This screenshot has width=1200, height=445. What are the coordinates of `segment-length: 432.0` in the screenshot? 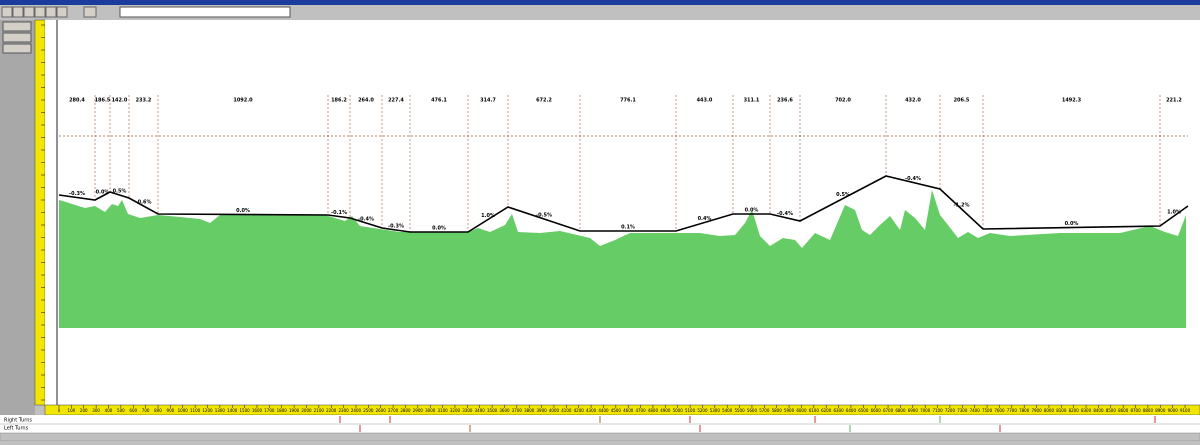 It's located at (913, 101).